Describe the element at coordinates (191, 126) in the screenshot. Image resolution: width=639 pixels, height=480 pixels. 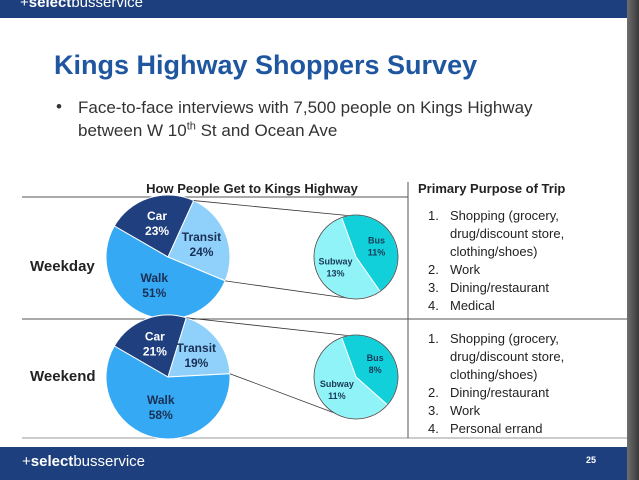
I see `bullet-superscript: th` at that location.